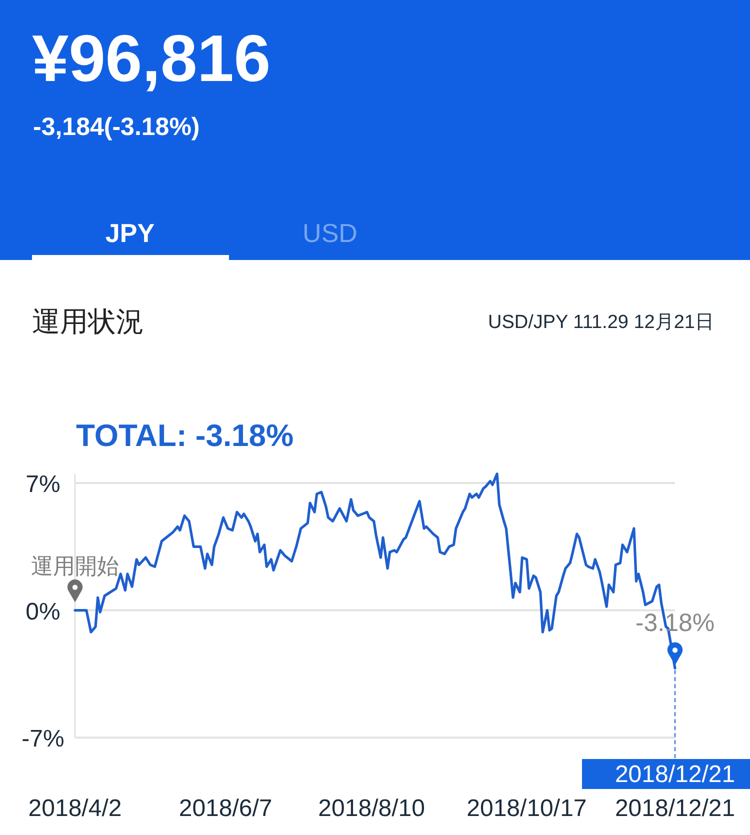 This screenshot has height=835, width=750. I want to click on chart-title: 運用状況, so click(88, 321).